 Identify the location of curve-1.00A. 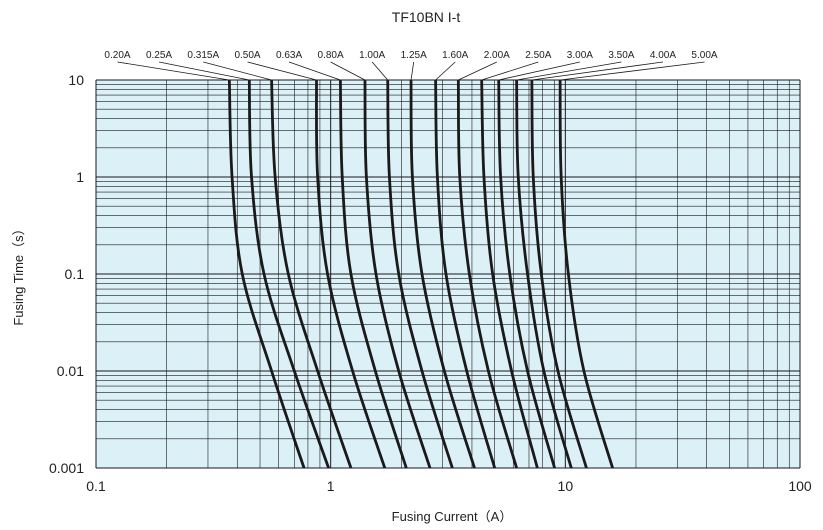
(420, 274).